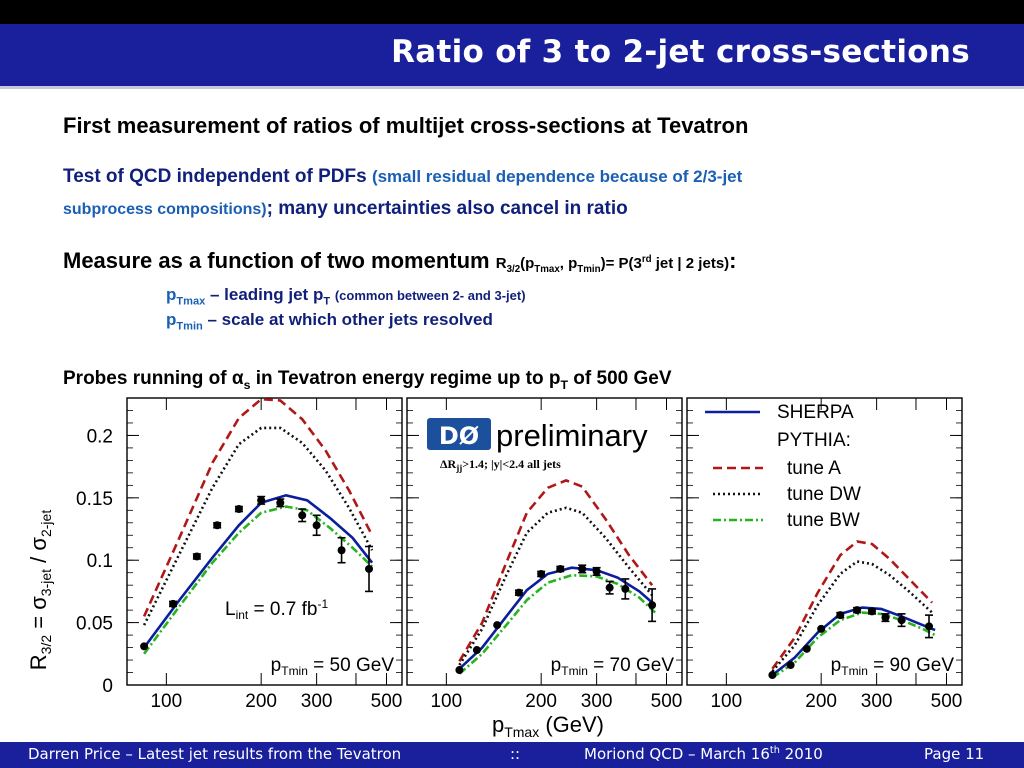 This screenshot has width=1024, height=768. I want to click on ptmin-var: pTmin, so click(184, 321).